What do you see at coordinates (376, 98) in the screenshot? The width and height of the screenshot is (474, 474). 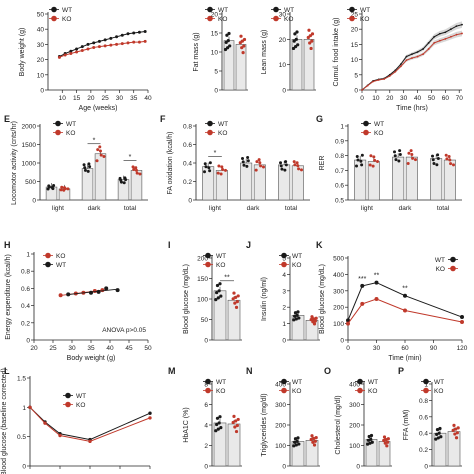 I see `food_intake-xtick-label: 10` at bounding box center [376, 98].